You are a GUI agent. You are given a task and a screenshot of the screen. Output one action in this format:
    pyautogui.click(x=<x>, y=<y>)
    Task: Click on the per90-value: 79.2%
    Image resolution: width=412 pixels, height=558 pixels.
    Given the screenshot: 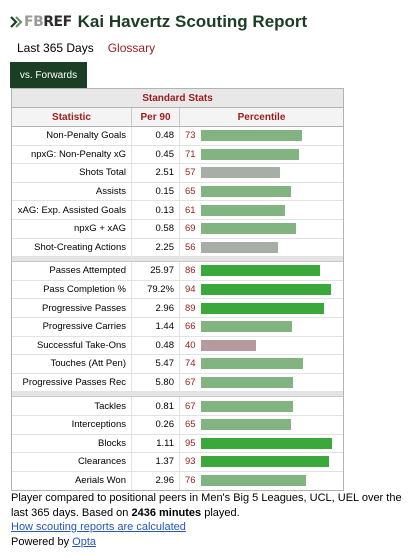 What is the action you would take?
    pyautogui.click(x=156, y=289)
    